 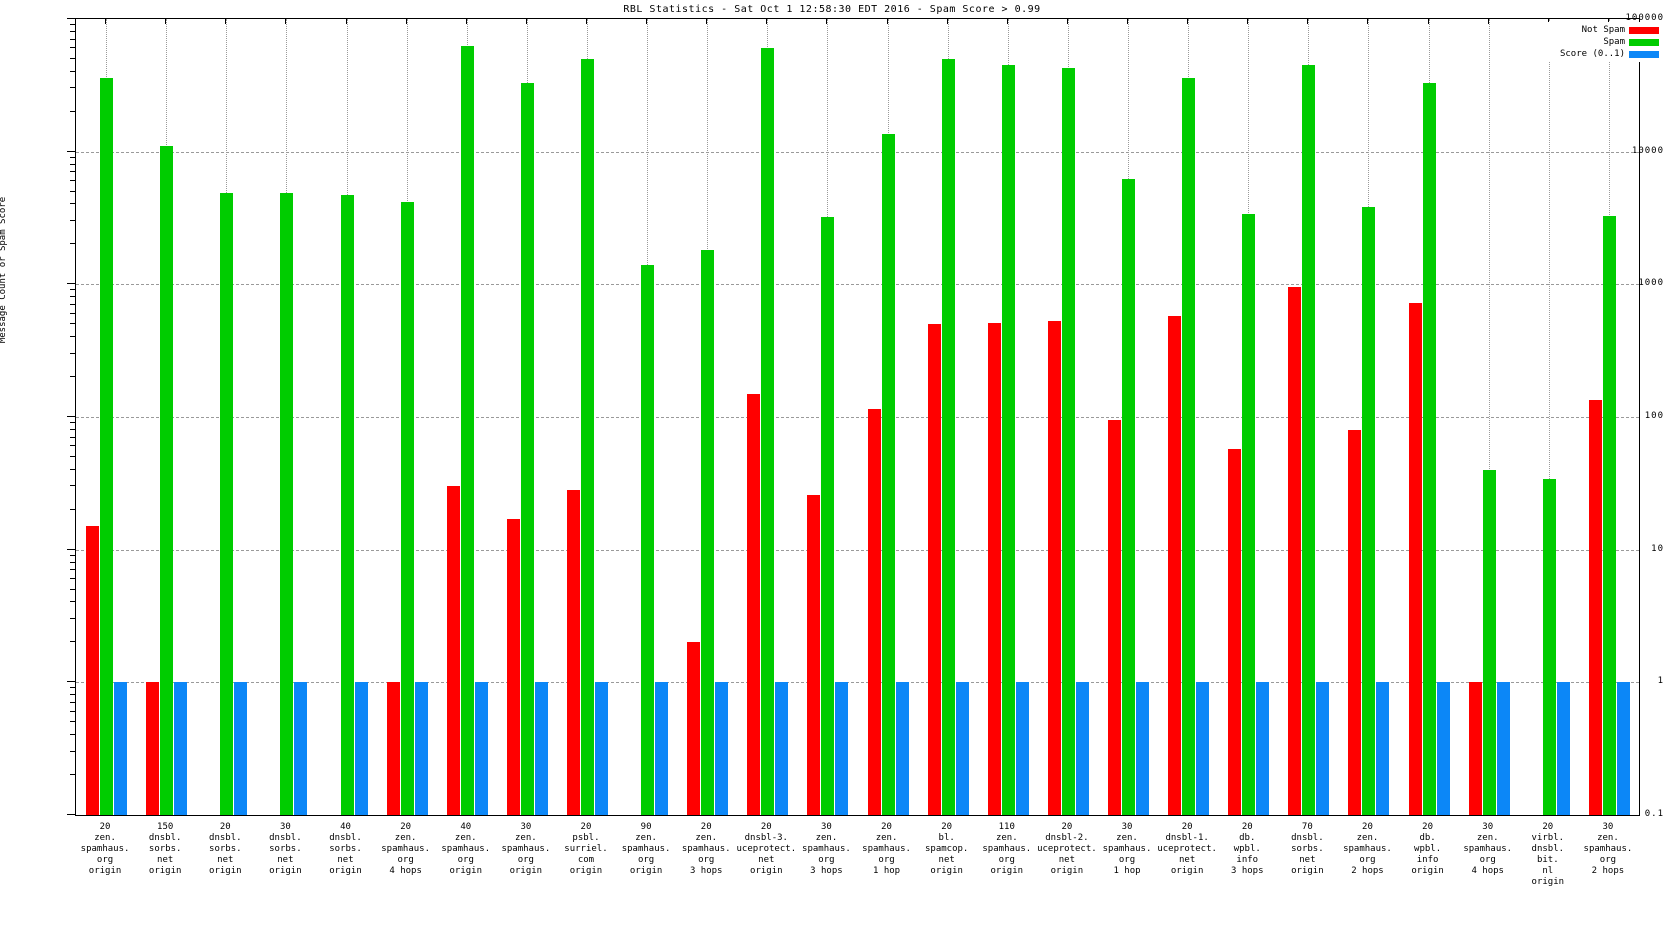 I want to click on x-tick-label-line: 70, so click(x=1307, y=827).